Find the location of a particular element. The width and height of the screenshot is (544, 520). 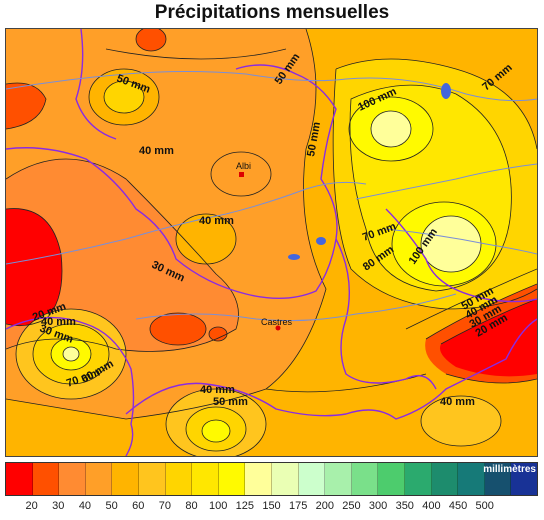

legend-tick: 450 is located at coordinates (458, 506).